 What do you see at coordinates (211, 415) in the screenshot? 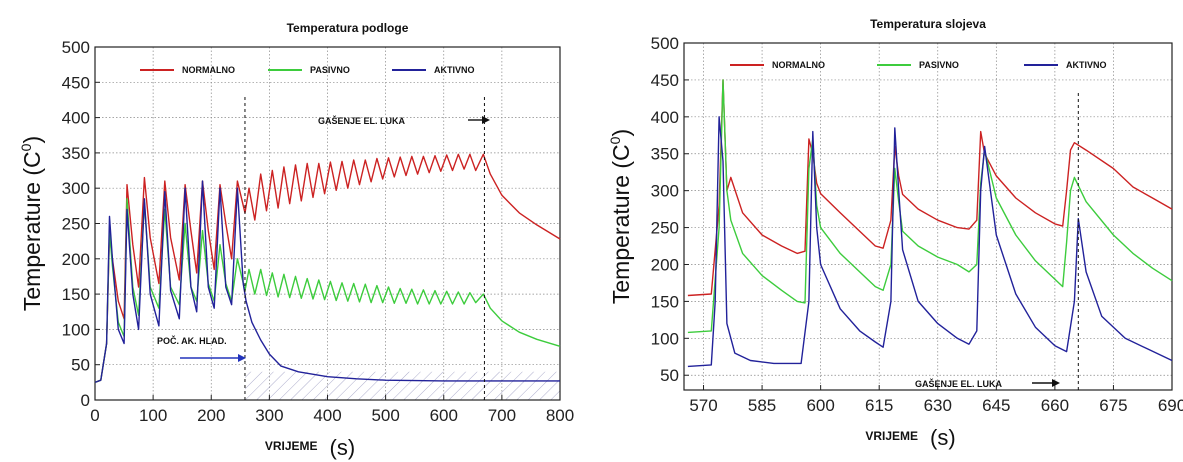
I see `x-tick-label: 200` at bounding box center [211, 415].